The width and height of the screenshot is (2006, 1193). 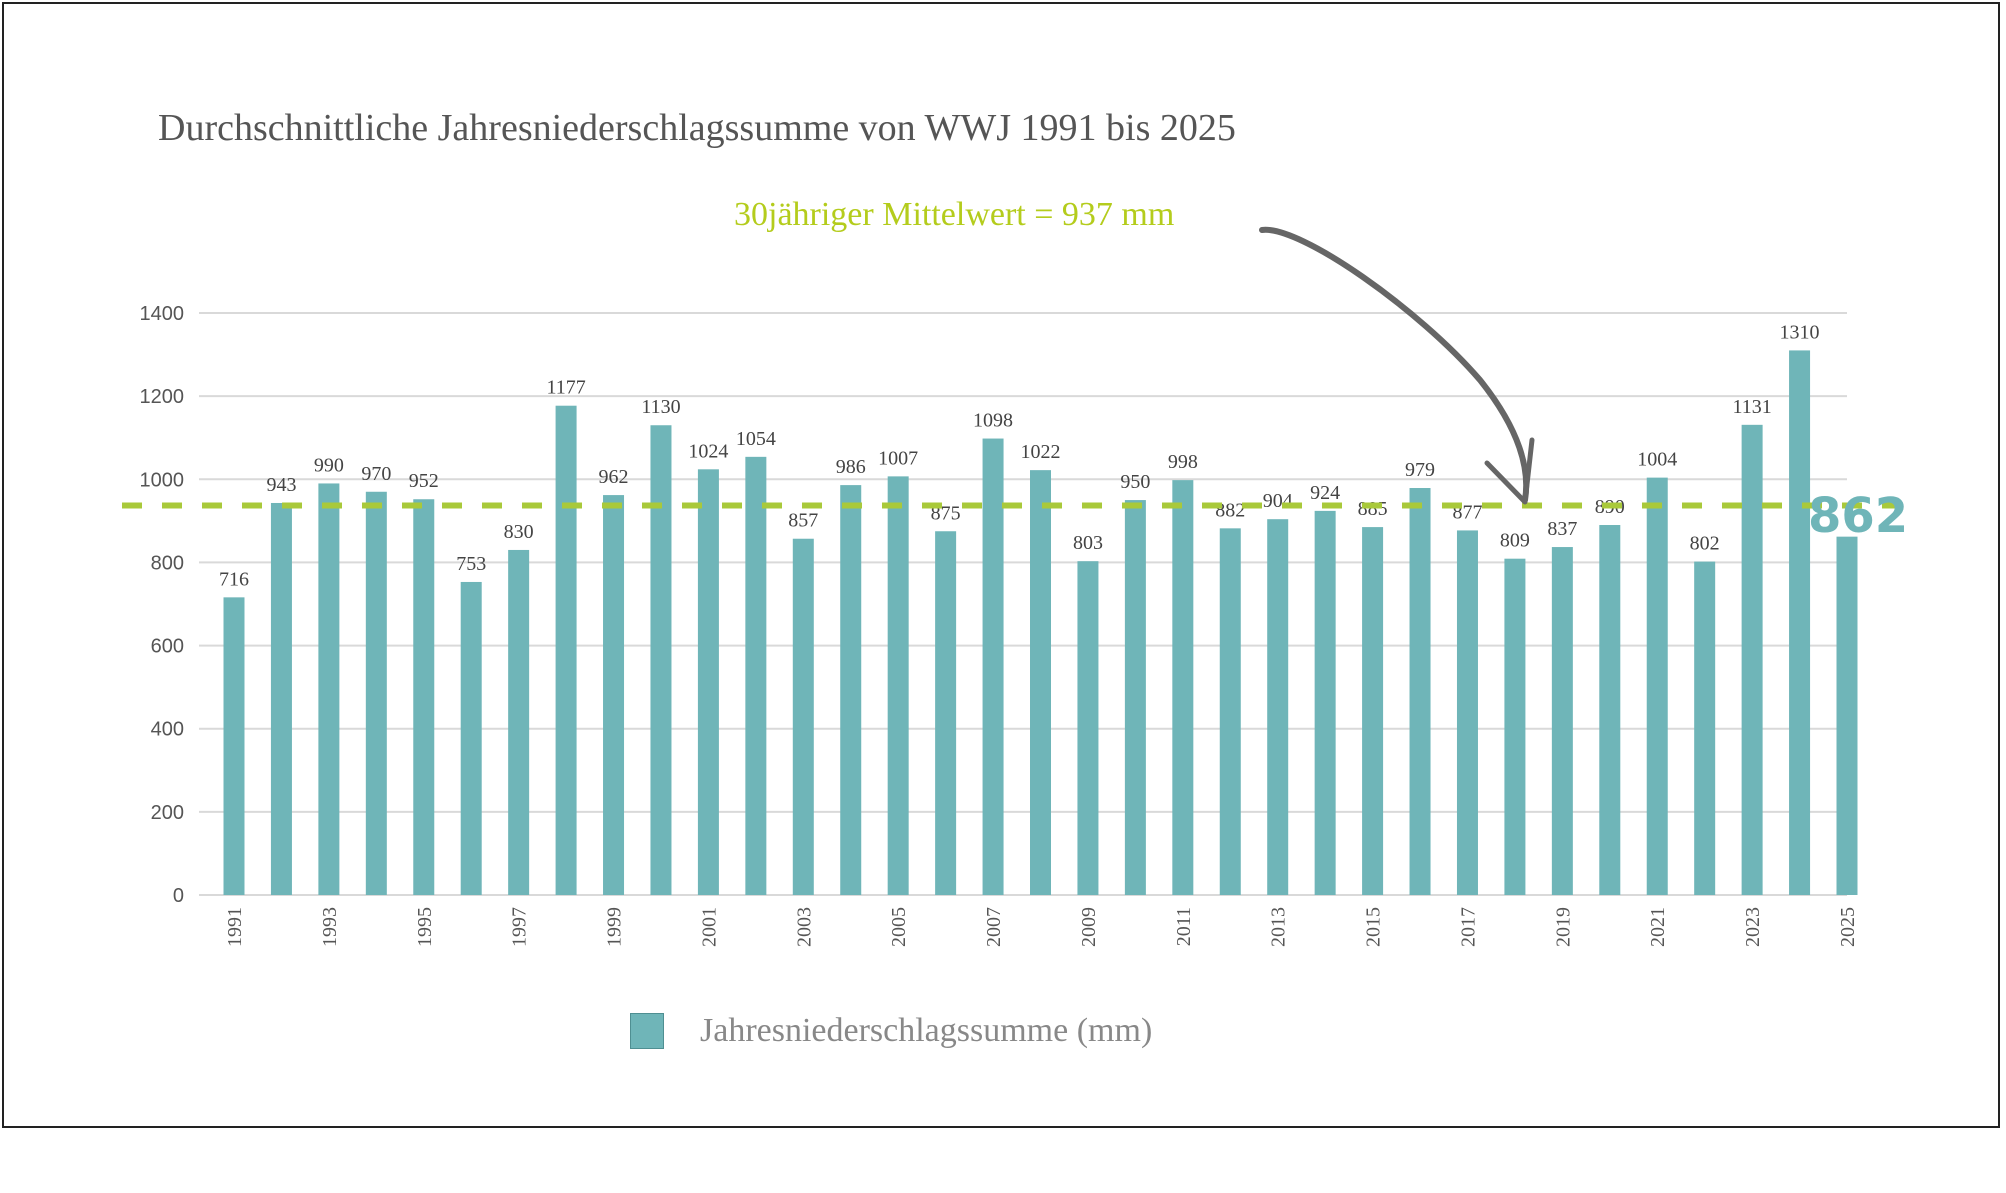 What do you see at coordinates (376, 474) in the screenshot?
I see `data-label: 970` at bounding box center [376, 474].